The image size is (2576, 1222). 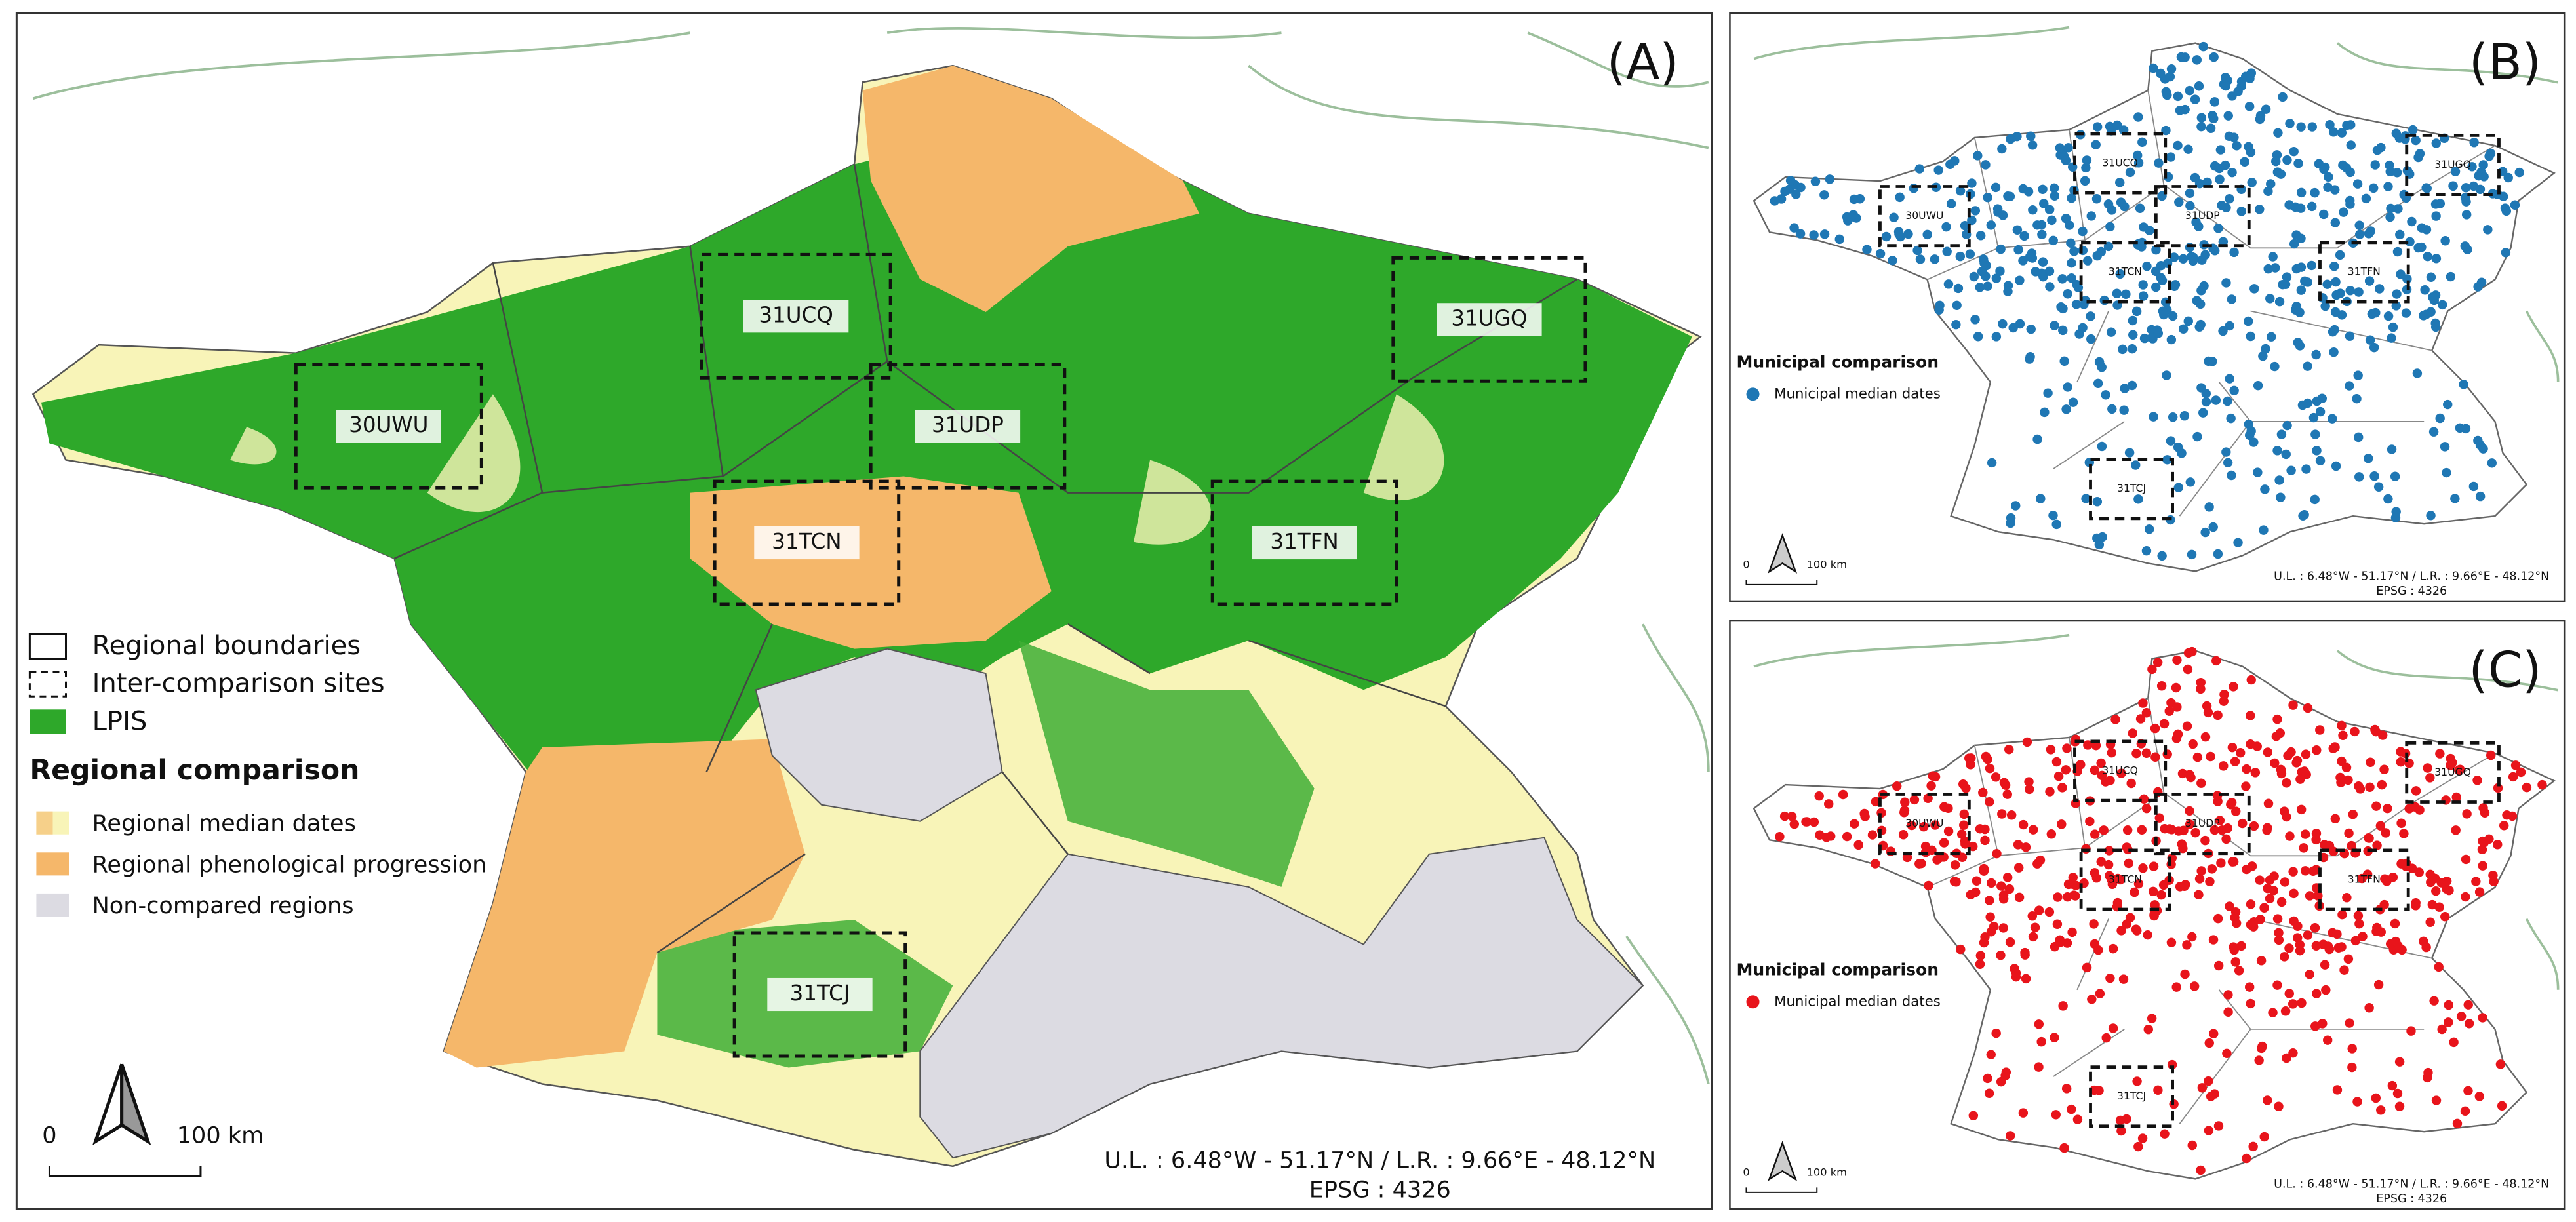 What do you see at coordinates (1753, 1002) in the screenshot?
I see `legend-dot` at bounding box center [1753, 1002].